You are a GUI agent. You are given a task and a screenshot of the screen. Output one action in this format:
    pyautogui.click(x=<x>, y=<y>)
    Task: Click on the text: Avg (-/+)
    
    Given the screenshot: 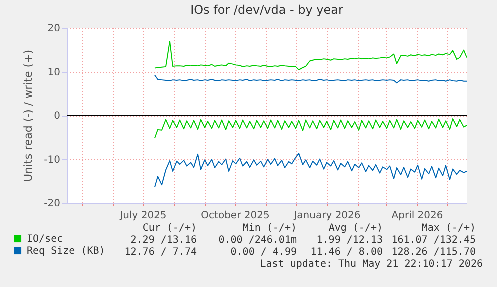 What is the action you would take?
    pyautogui.click(x=355, y=228)
    